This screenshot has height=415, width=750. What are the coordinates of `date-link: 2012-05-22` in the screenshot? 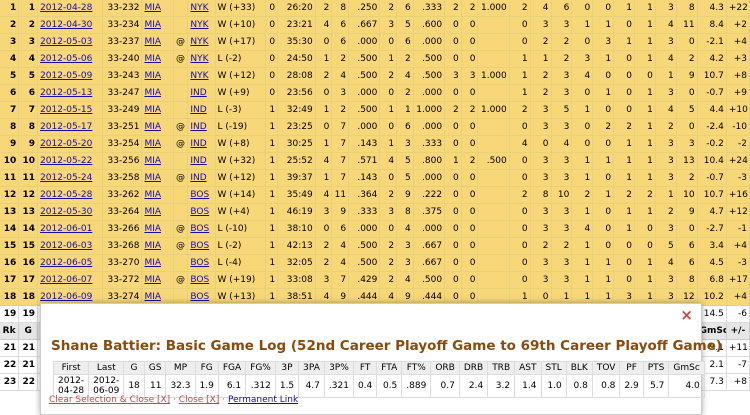 It's located at (70, 161).